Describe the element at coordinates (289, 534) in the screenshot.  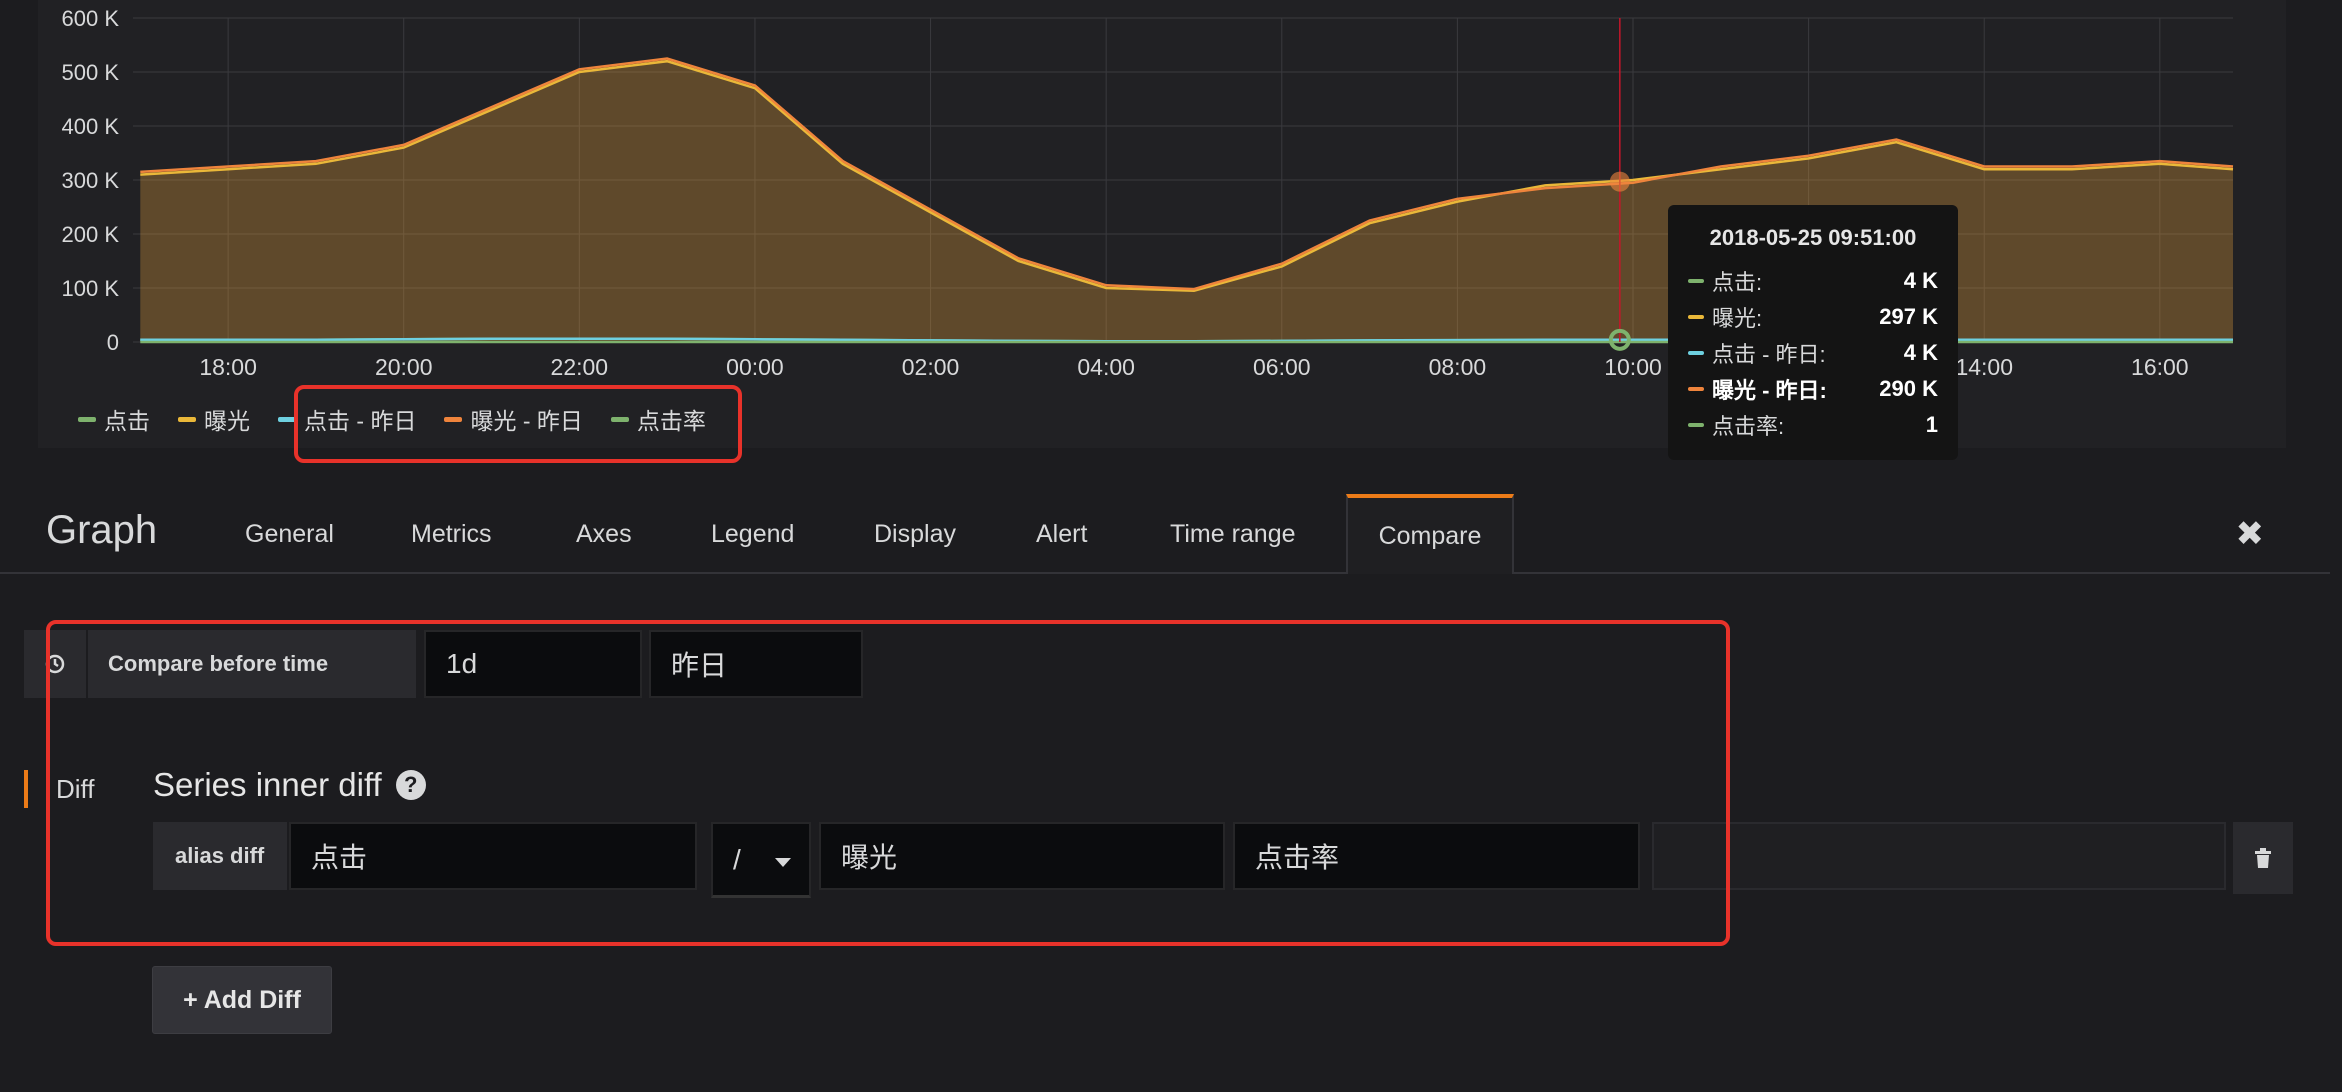
I see `tab-general: General` at that location.